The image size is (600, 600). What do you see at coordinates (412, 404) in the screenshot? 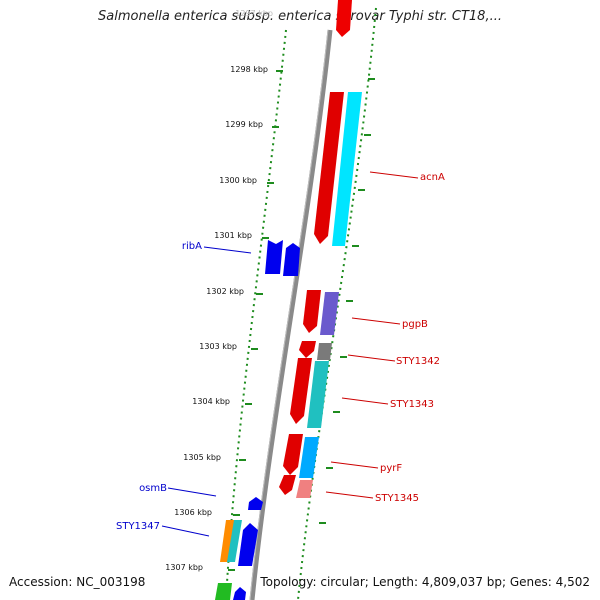
I see `gene-label-STY1343: STY1343` at bounding box center [412, 404].